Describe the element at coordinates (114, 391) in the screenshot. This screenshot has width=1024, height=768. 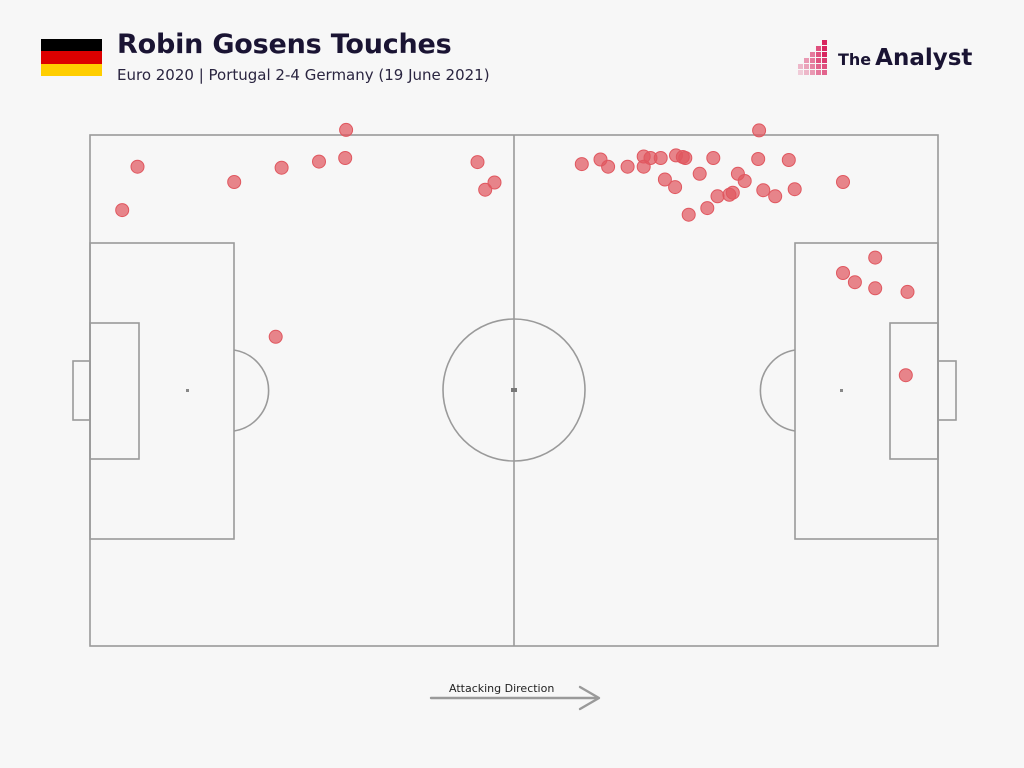
I see `left-six-yard-box` at that location.